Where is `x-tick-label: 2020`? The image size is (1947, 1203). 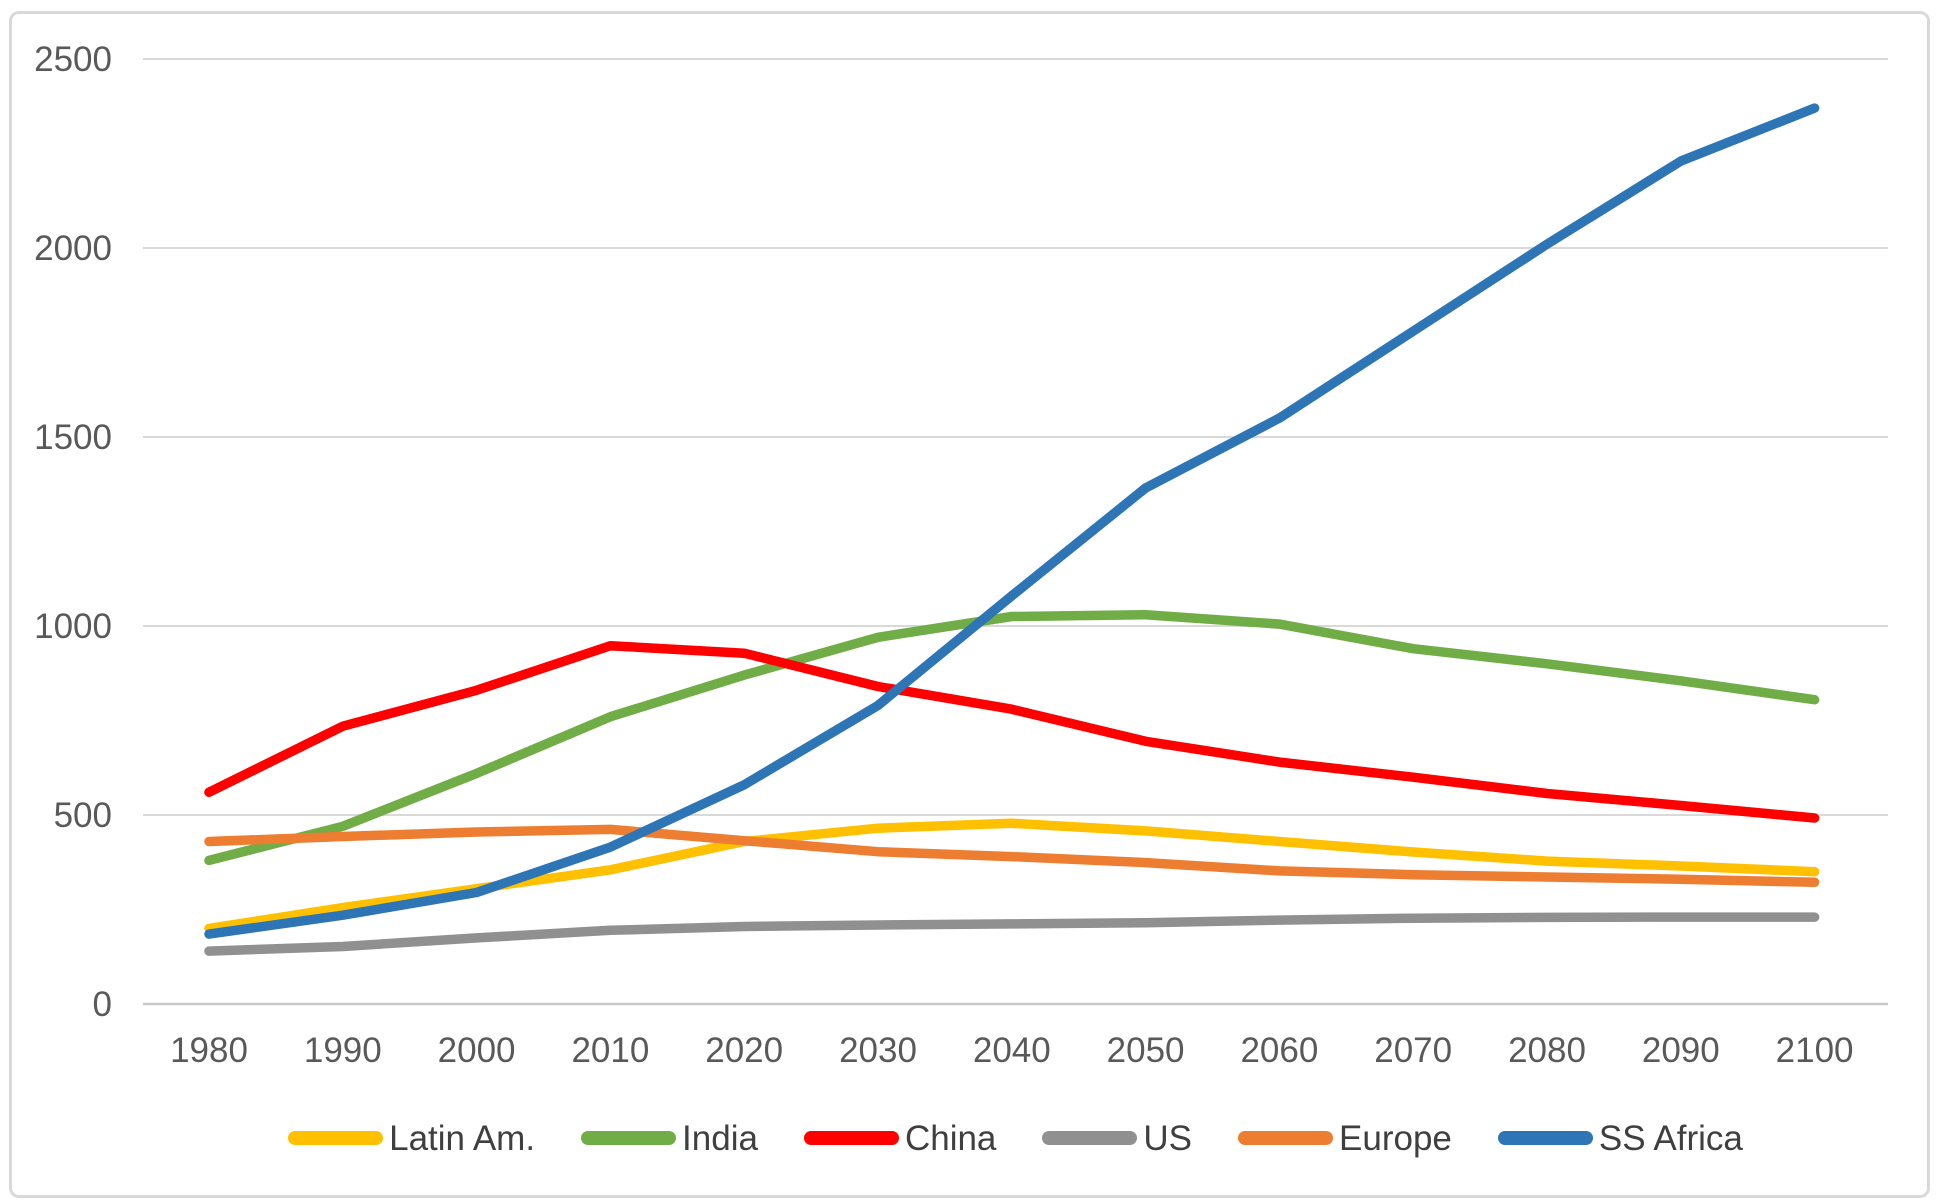 x-tick-label: 2020 is located at coordinates (744, 1050).